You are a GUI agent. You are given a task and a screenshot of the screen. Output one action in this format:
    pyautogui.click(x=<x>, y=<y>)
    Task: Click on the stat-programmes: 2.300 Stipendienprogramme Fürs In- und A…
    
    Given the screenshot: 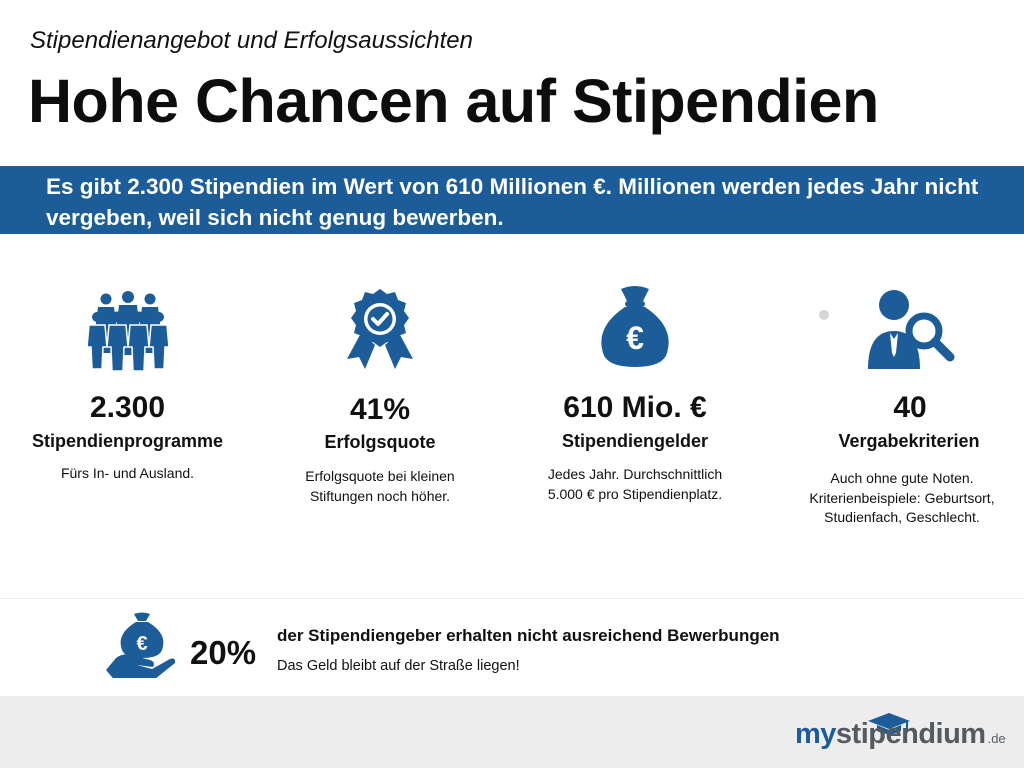 What is the action you would take?
    pyautogui.click(x=127, y=385)
    